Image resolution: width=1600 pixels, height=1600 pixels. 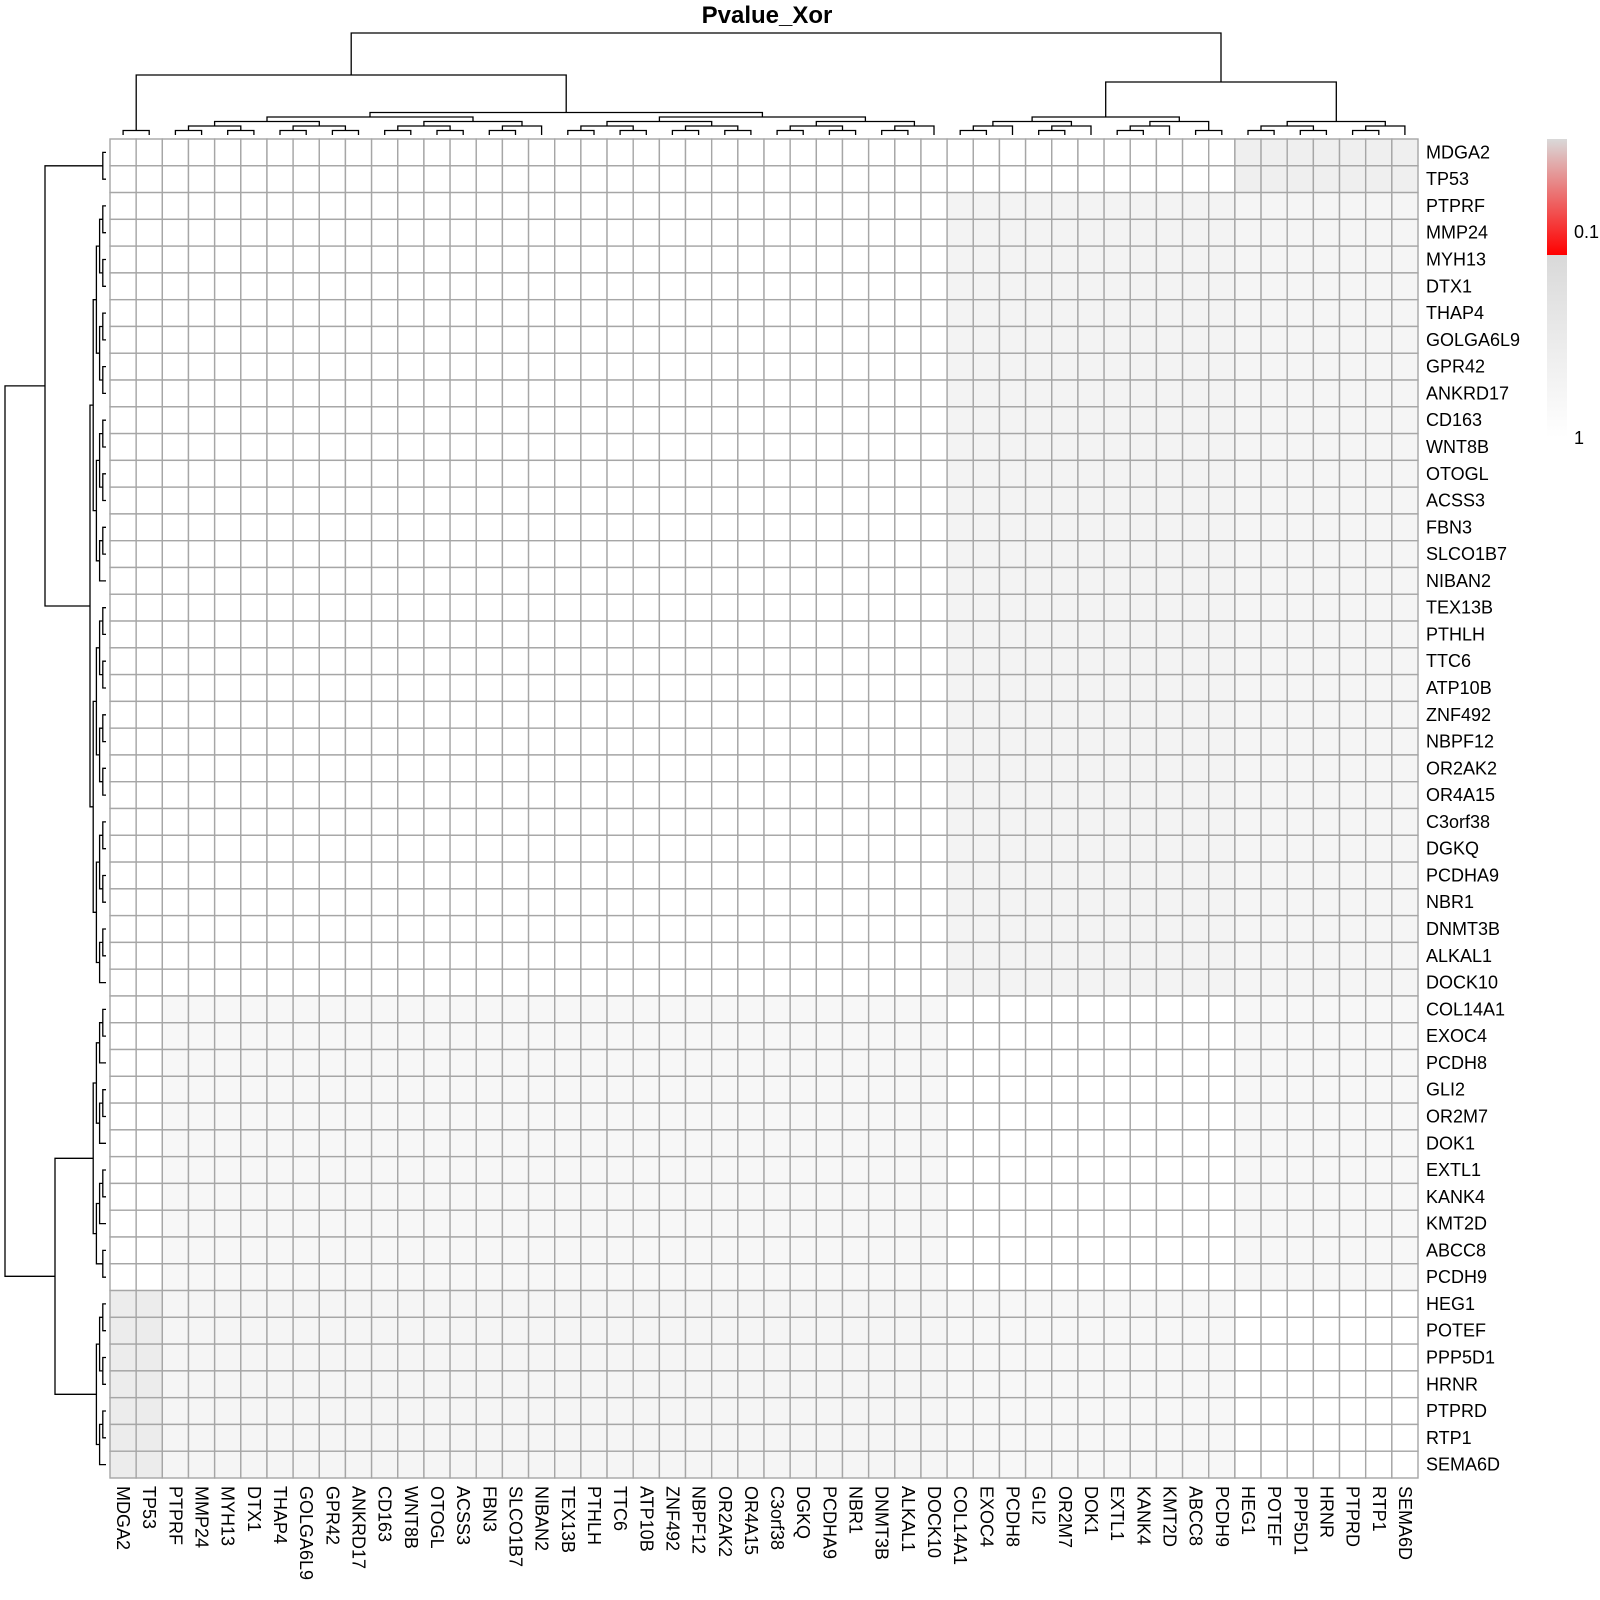 What do you see at coordinates (764, 83) in the screenshot?
I see `column-dendrogram` at bounding box center [764, 83].